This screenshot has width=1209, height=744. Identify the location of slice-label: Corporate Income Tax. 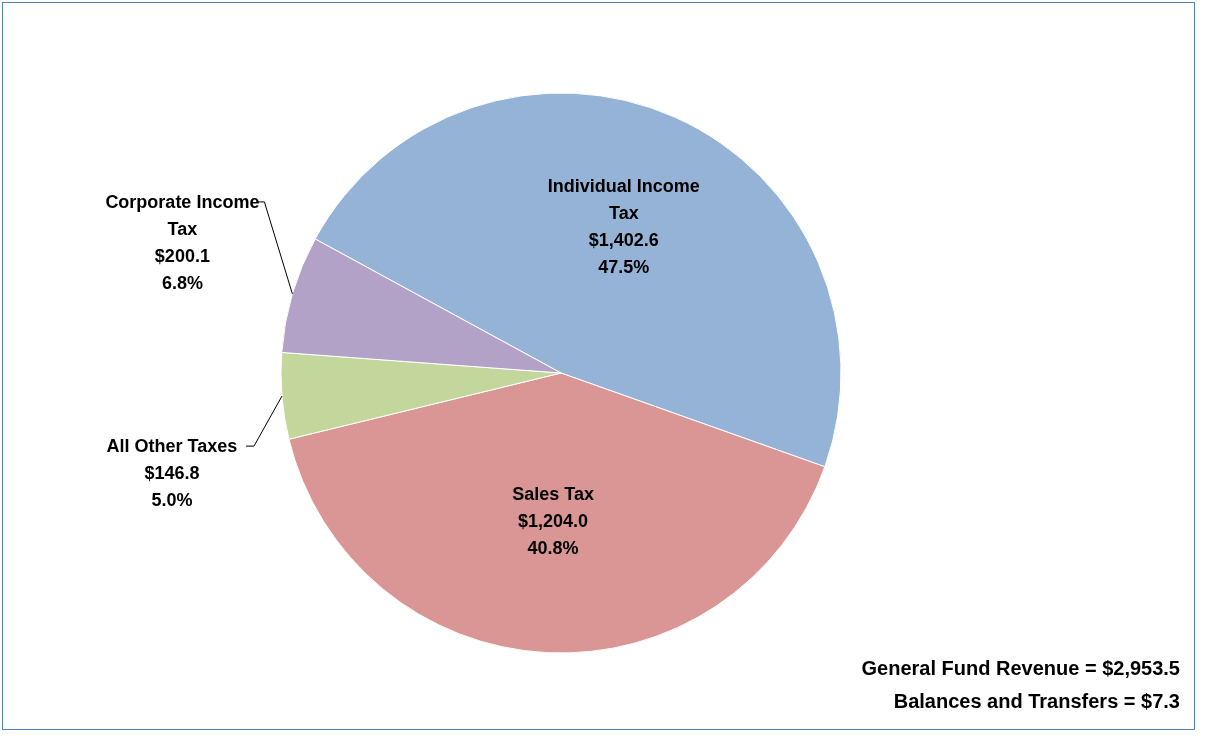
(182, 215).